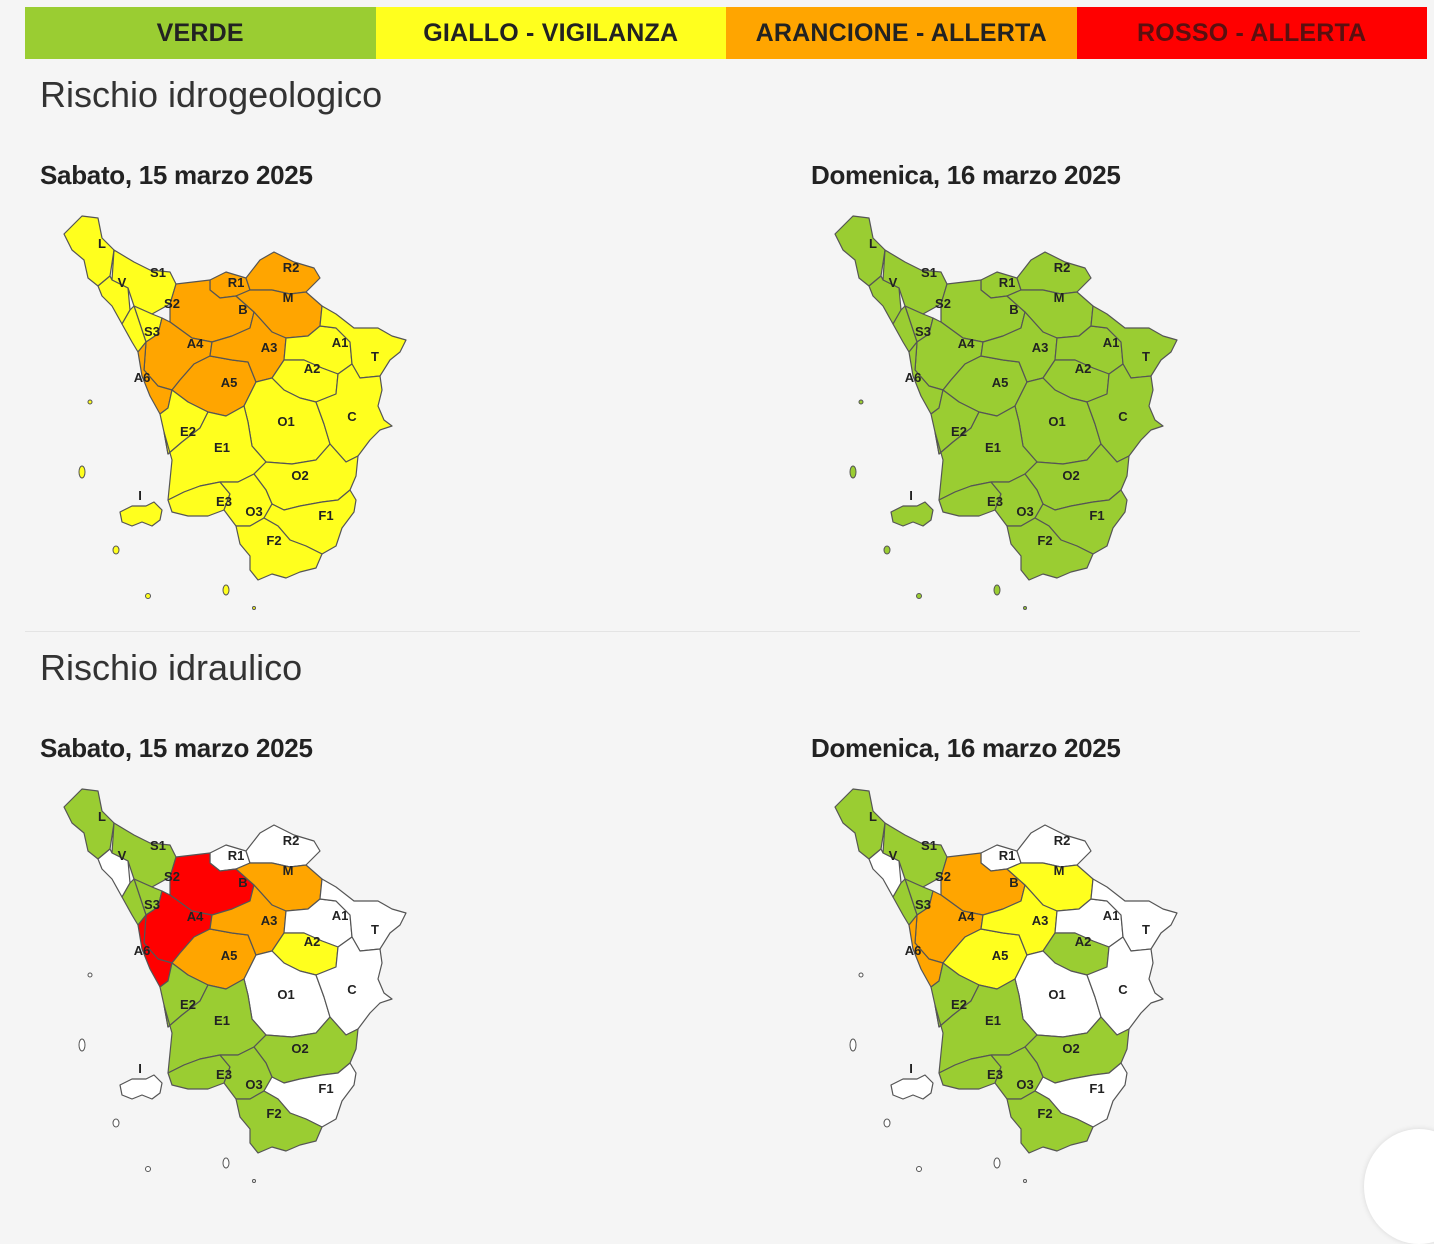  I want to click on legend-rosso: ROSSO - ALLERTA, so click(1251, 33).